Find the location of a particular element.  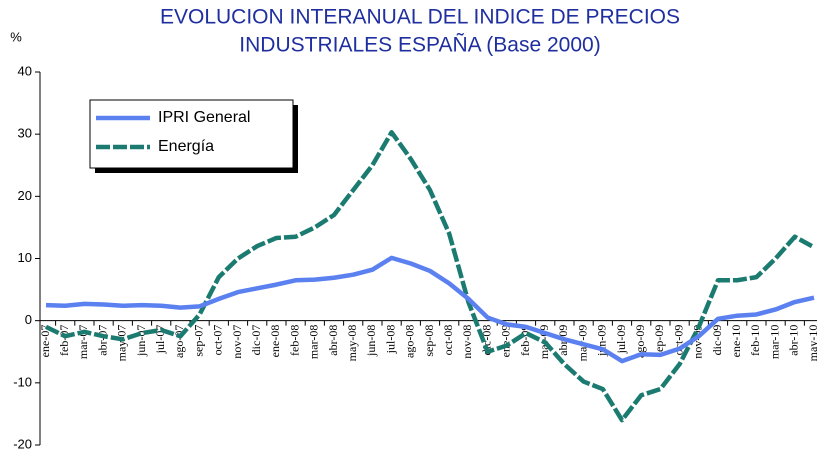

x-tick-label: ago-08 is located at coordinates (410, 341).